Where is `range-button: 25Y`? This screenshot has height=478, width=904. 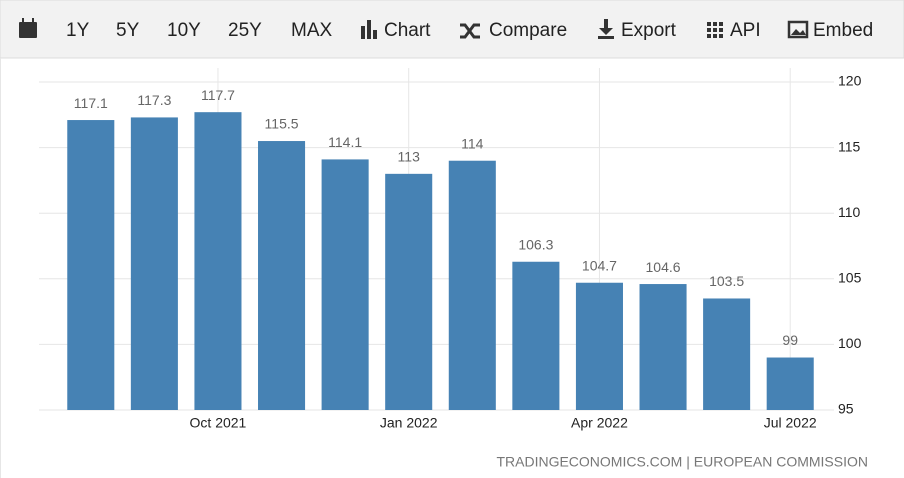 range-button: 25Y is located at coordinates (245, 30).